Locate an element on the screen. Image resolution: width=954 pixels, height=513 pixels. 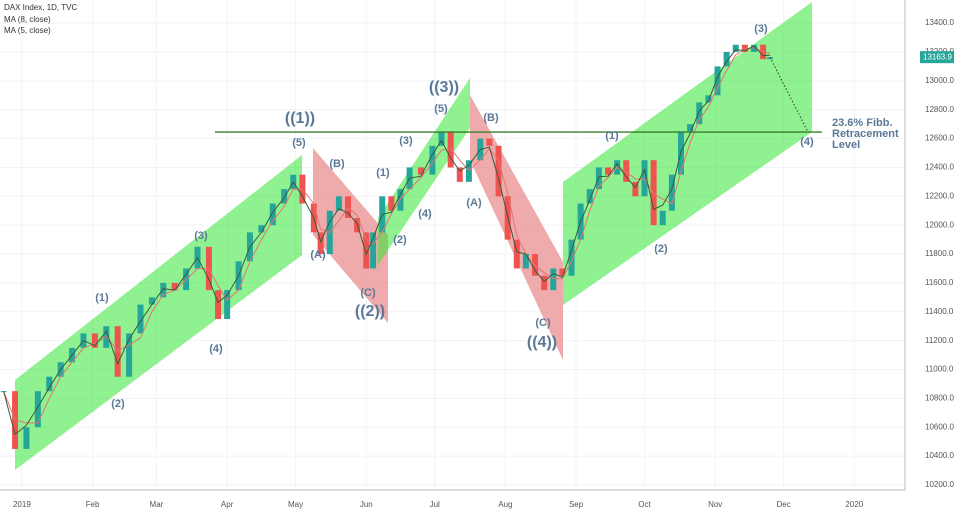
wave-label: ((1)) is located at coordinates (300, 118).